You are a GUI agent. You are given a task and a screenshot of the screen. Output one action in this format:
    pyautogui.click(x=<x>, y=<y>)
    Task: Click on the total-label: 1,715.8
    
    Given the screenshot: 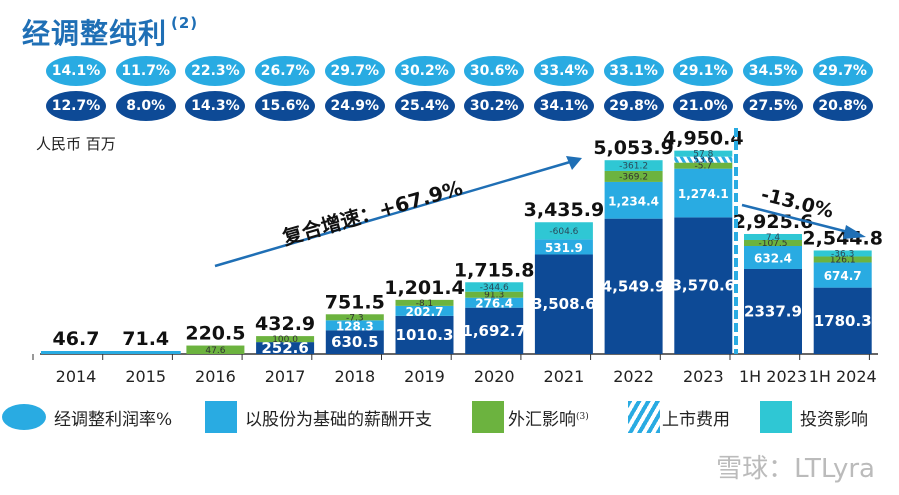 What is the action you would take?
    pyautogui.click(x=494, y=270)
    